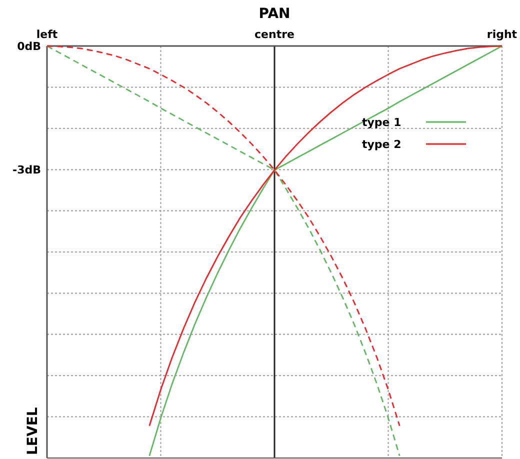 The width and height of the screenshot is (520, 459). What do you see at coordinates (274, 14) in the screenshot?
I see `x-axis-title: PAN` at bounding box center [274, 14].